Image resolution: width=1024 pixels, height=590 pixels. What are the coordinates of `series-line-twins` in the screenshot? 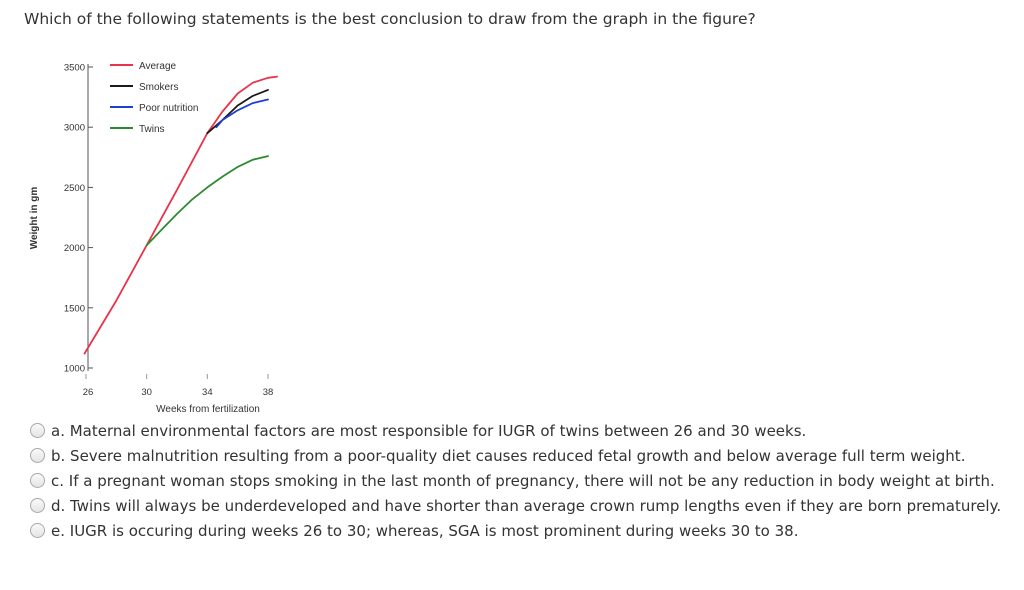 It's located at (207, 201).